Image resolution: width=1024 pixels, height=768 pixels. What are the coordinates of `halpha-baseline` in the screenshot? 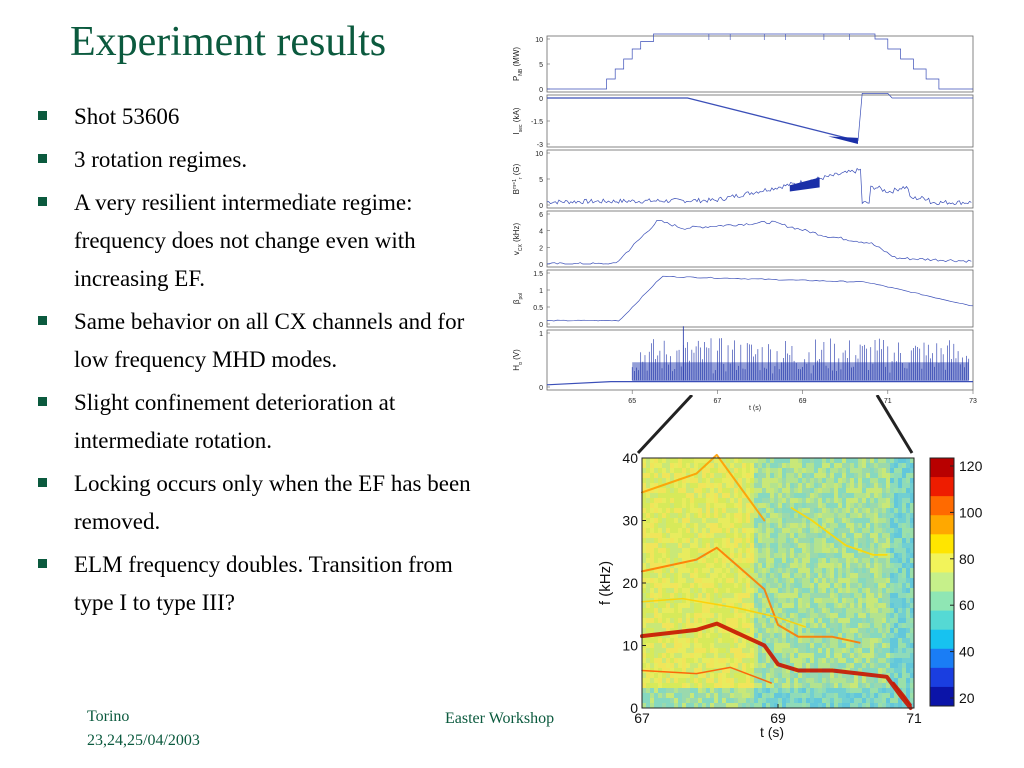 It's located at (759, 383).